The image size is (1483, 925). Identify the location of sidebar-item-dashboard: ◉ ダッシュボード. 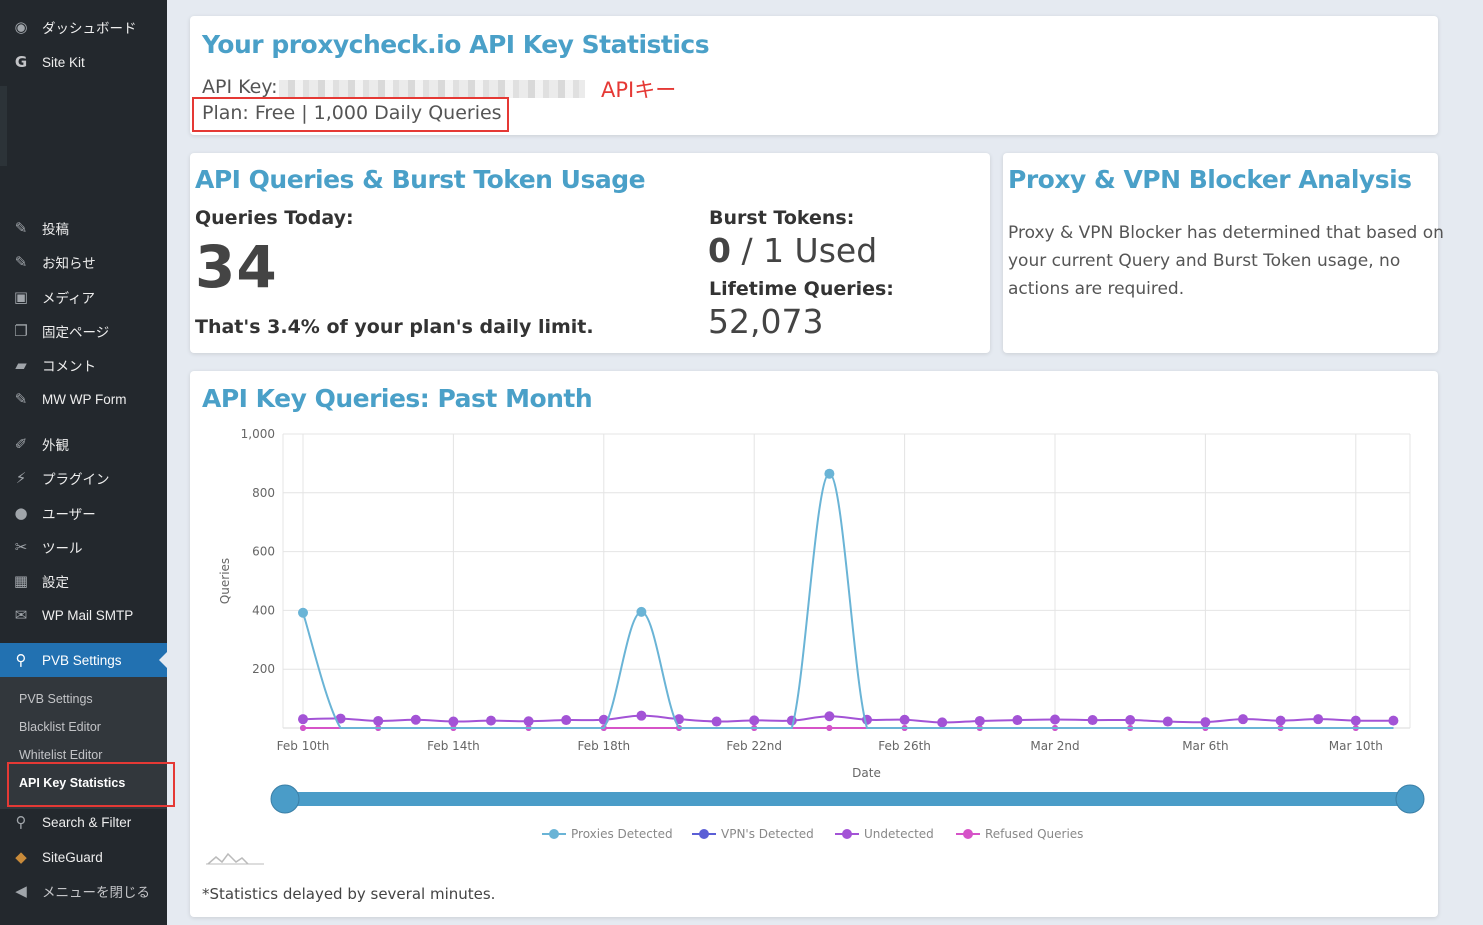
(83, 27).